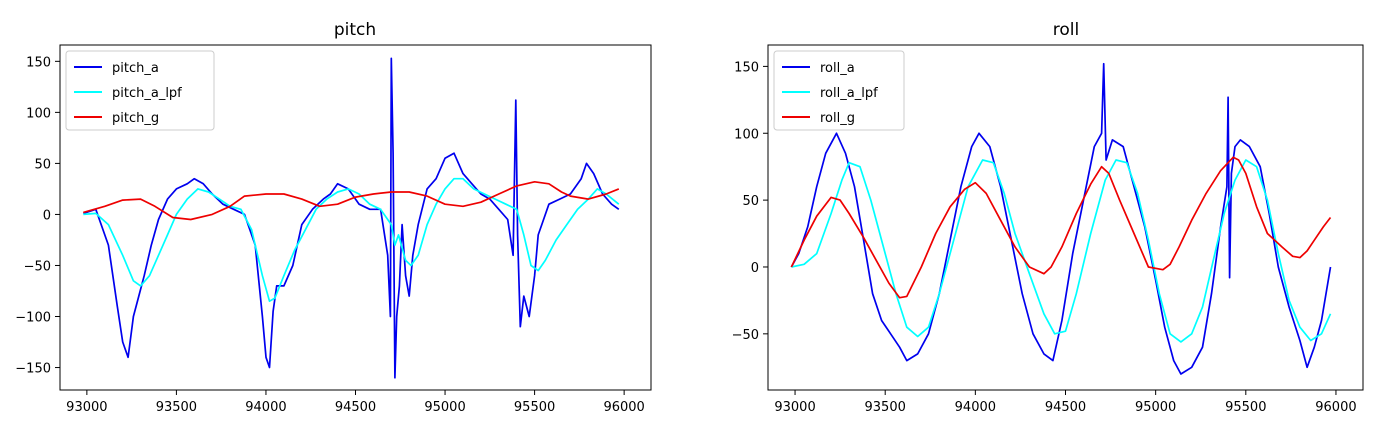 This screenshot has height=426, width=1380. Describe the element at coordinates (837, 118) in the screenshot. I see `legend-label-roll_g: roll_g` at that location.